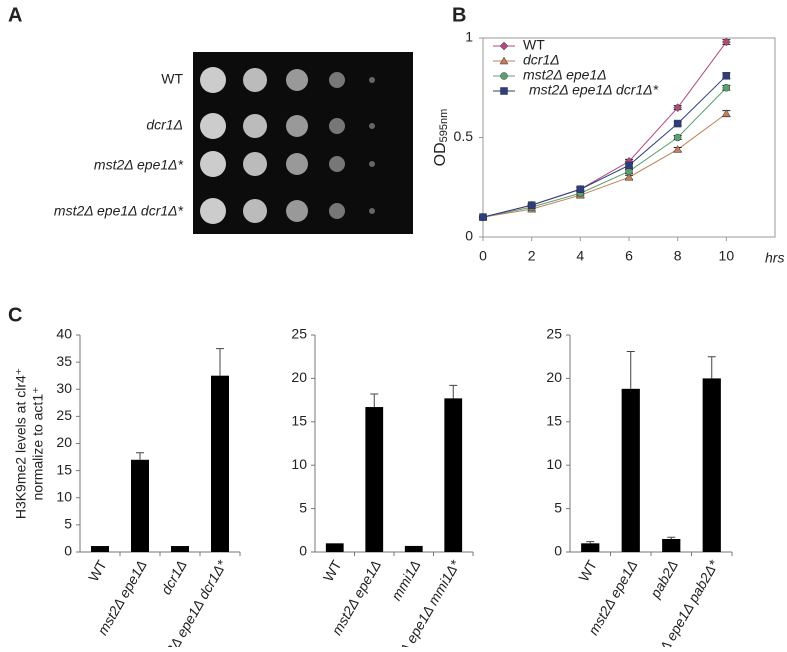 Image resolution: width=787 pixels, height=652 pixels. I want to click on x-tick-label: mst2Δ epe1Δ mmi1Δ*, so click(422, 602).